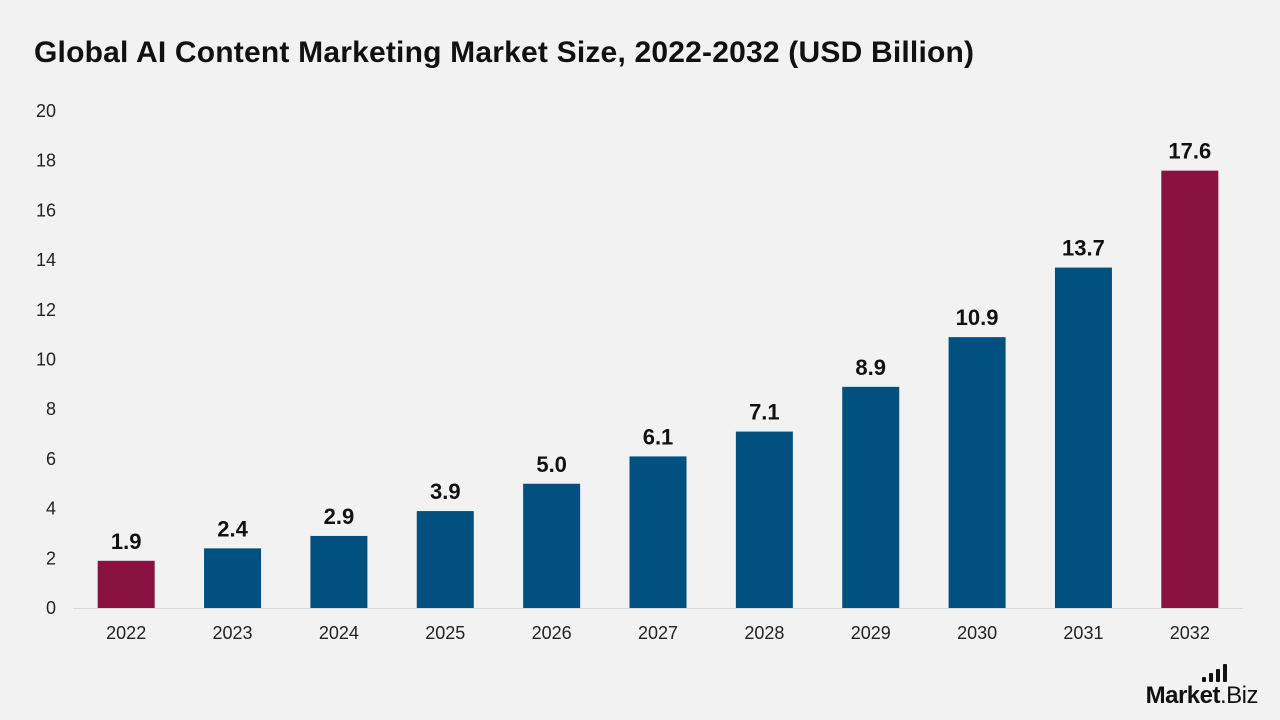 This screenshot has height=720, width=1280. What do you see at coordinates (445, 491) in the screenshot?
I see `data-label: 3.9` at bounding box center [445, 491].